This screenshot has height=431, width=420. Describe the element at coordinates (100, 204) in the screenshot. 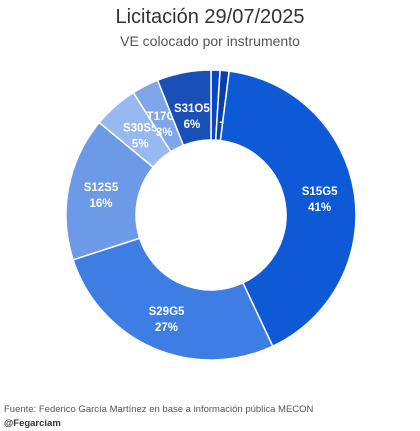

I see `slice-value-s12s5: 16%` at that location.